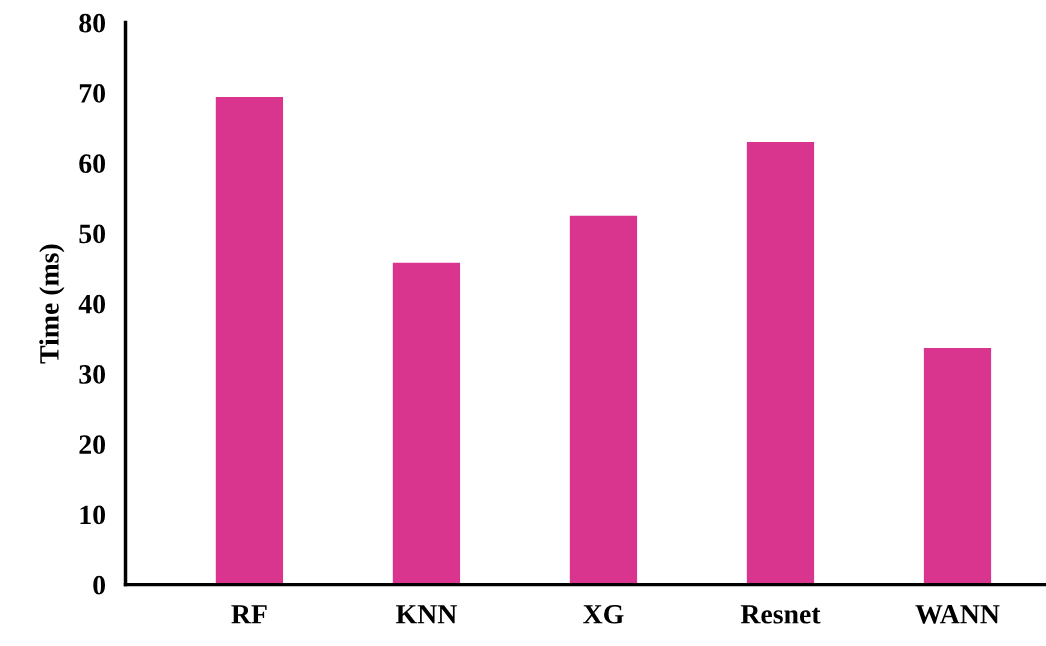 The width and height of the screenshot is (1046, 646). I want to click on y-tick-label: 40, so click(92, 304).